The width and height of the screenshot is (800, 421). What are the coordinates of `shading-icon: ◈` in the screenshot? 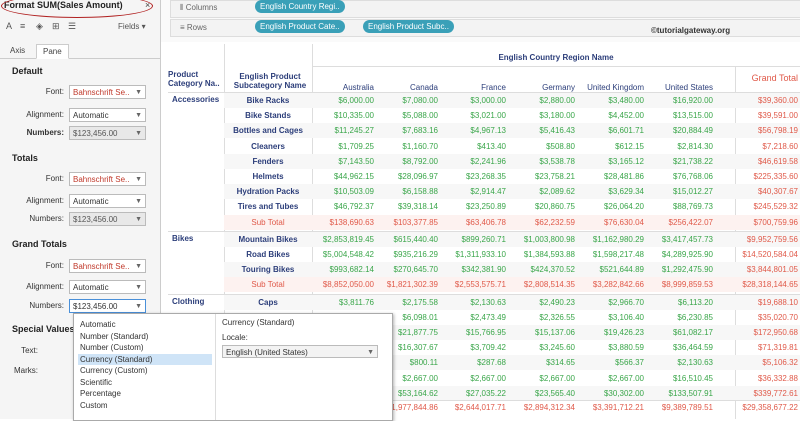 It's located at (39, 26).